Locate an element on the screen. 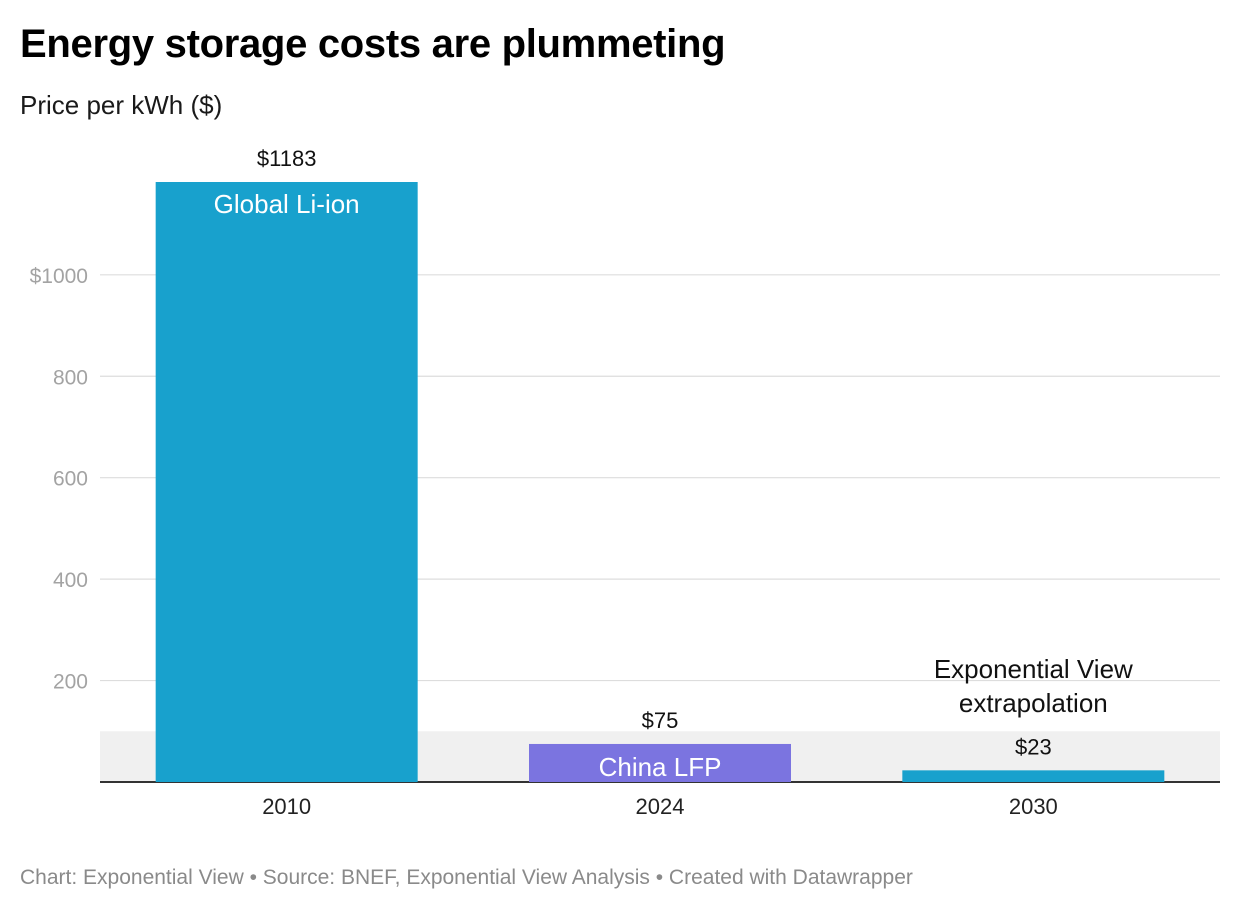 Image resolution: width=1240 pixels, height=912 pixels. value-label: $75 is located at coordinates (660, 720).